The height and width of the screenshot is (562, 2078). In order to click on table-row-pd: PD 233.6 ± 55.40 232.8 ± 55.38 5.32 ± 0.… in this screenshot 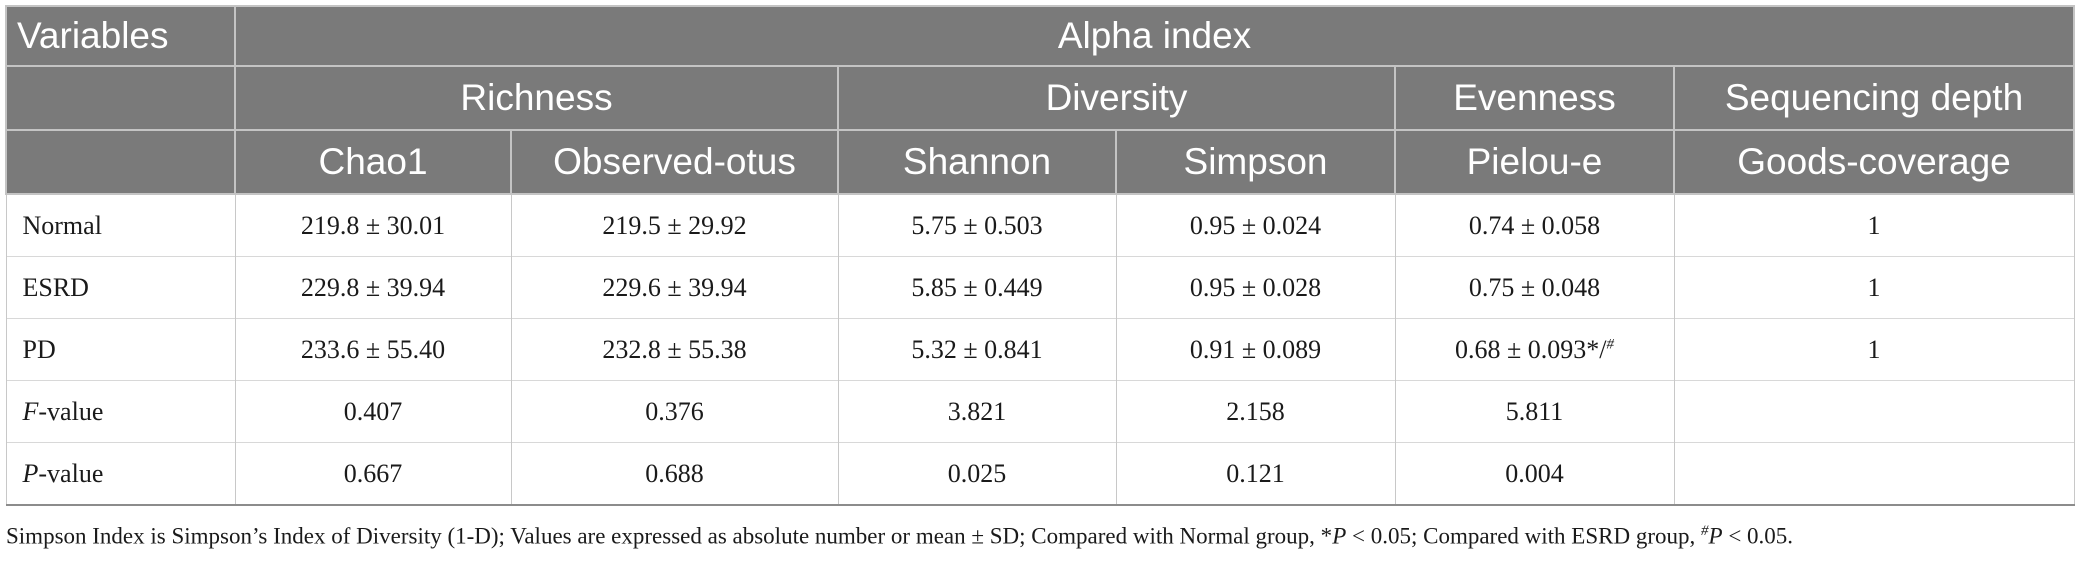, I will do `click(1040, 349)`.